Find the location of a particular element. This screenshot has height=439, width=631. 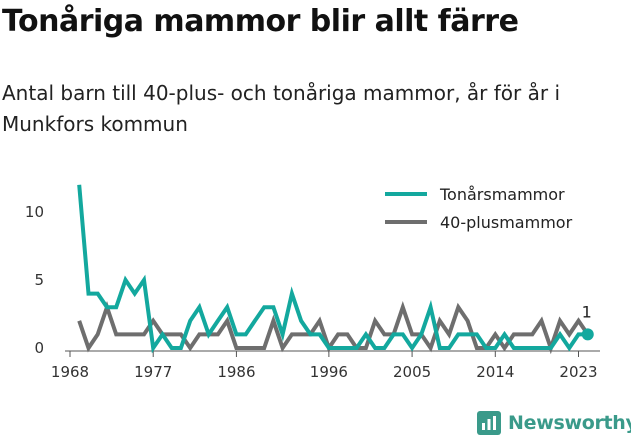

x-axis-ticks: 1968 1977 1986 1996 2005 2014 2023 is located at coordinates (324, 366).